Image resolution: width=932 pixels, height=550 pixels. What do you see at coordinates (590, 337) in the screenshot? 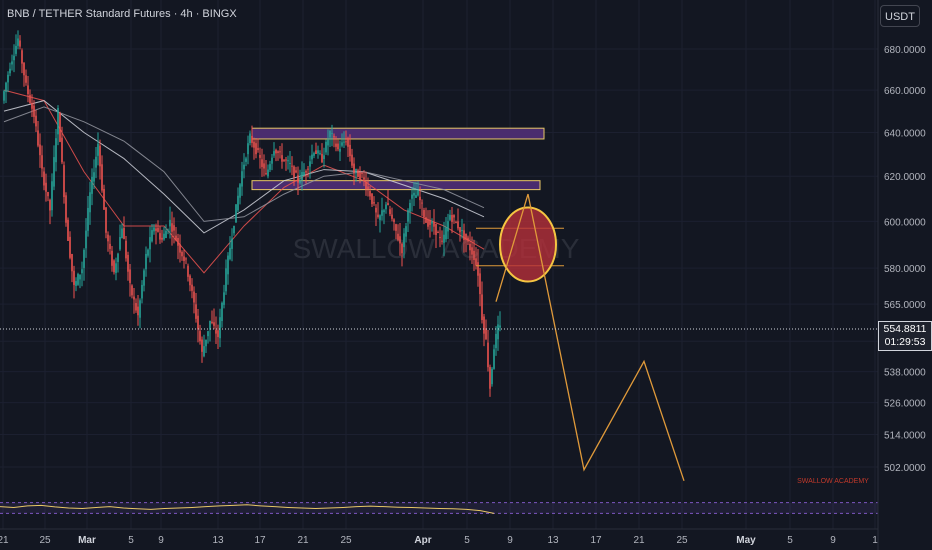
I see `projection-path` at bounding box center [590, 337].